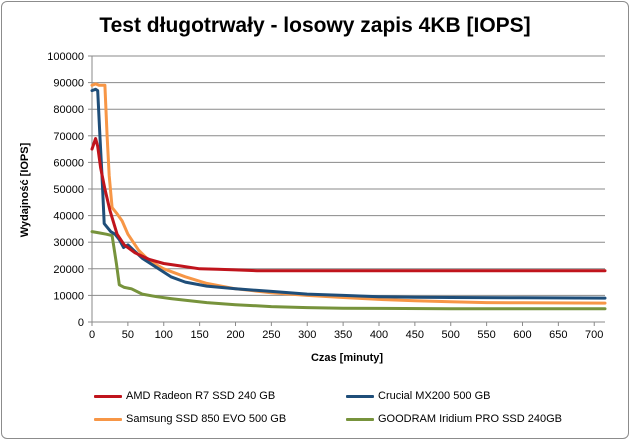  Describe the element at coordinates (470, 419) in the screenshot. I see `legend-label-goodram: GOODRAM Iridium PRO SSD 240GB` at that location.